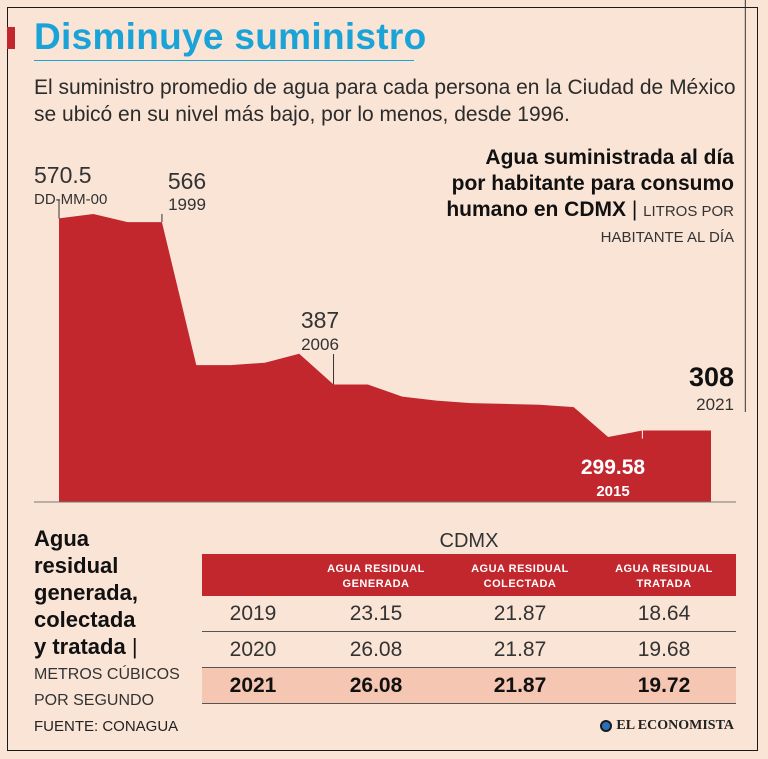 This screenshot has height=759, width=768. Describe the element at coordinates (664, 613) in the screenshot. I see `row-tratada: 18.64` at that location.